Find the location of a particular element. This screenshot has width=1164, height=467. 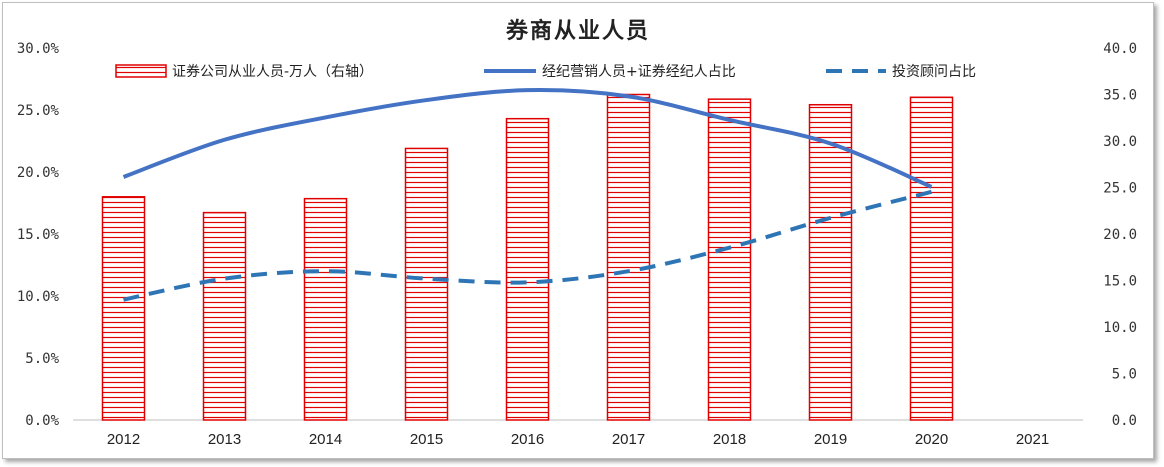

y-right-tick-label: 10.0 is located at coordinates (1120, 328).